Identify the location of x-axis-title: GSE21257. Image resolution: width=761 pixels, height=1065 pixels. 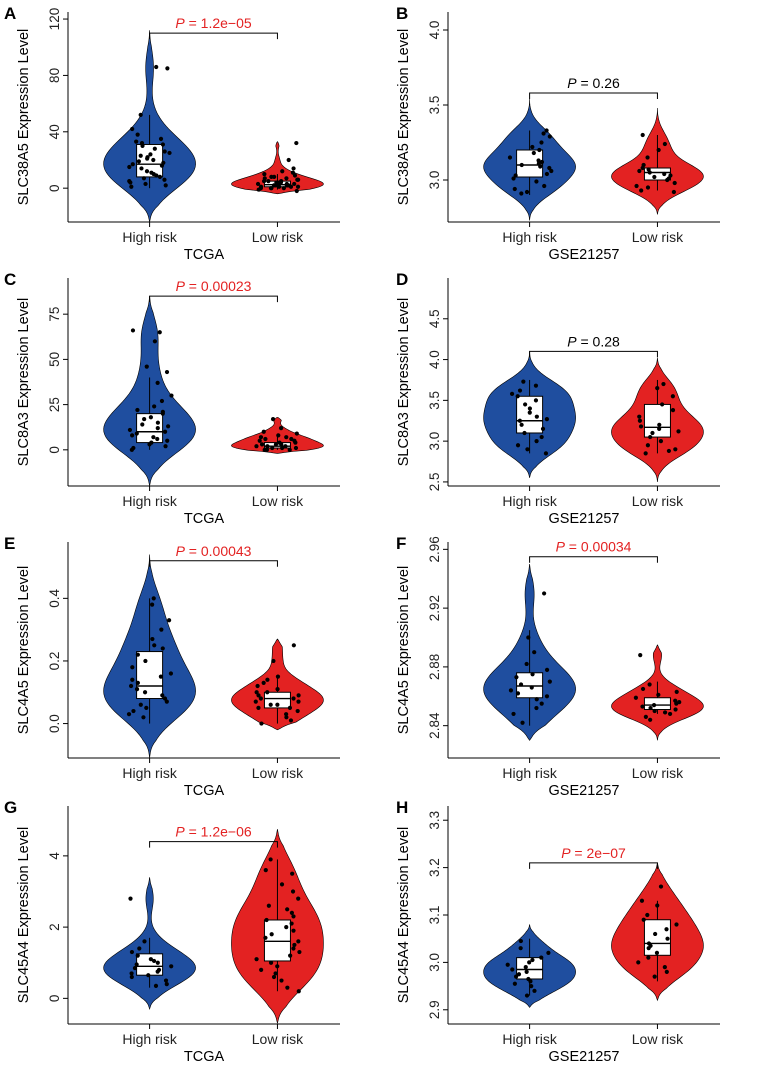
(584, 519).